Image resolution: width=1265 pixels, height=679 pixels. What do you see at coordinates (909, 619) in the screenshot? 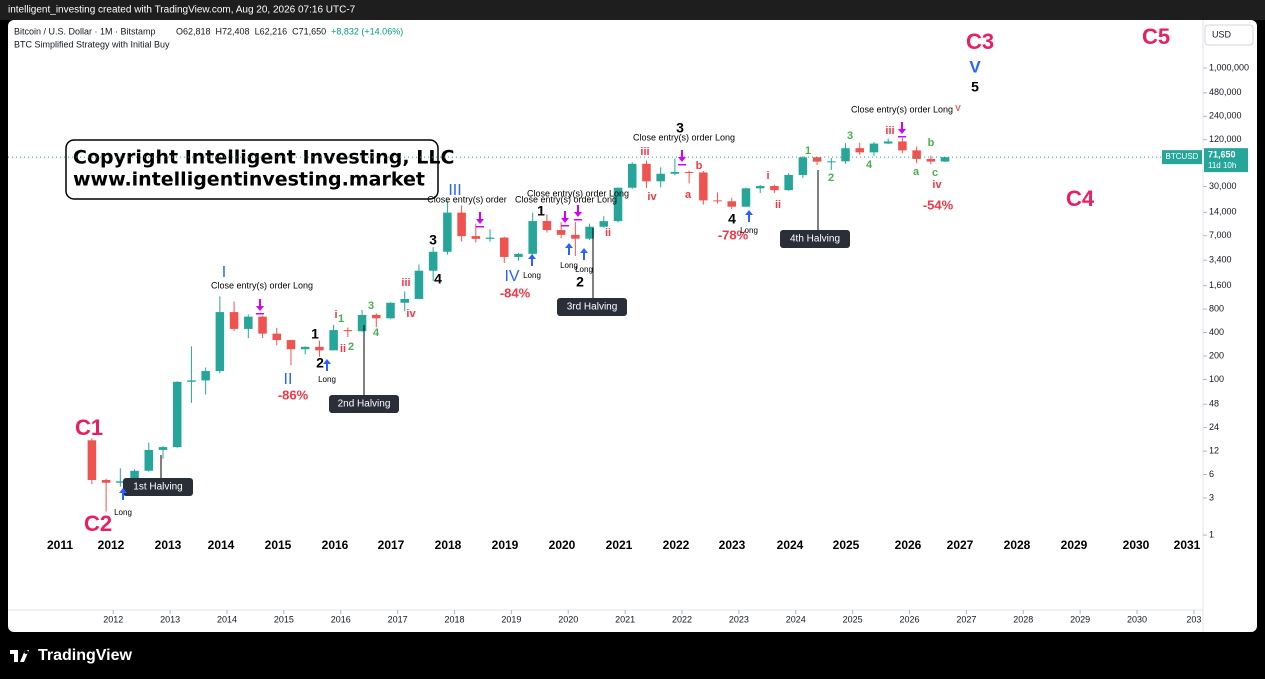
I see `x-tick-label: 2026` at bounding box center [909, 619].